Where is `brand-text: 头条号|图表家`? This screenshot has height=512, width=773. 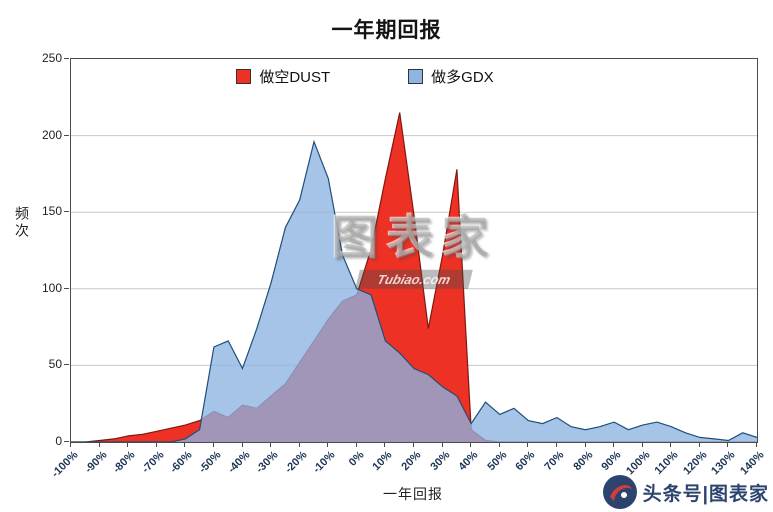
brand-text: 头条号|图表家 is located at coordinates (705, 494).